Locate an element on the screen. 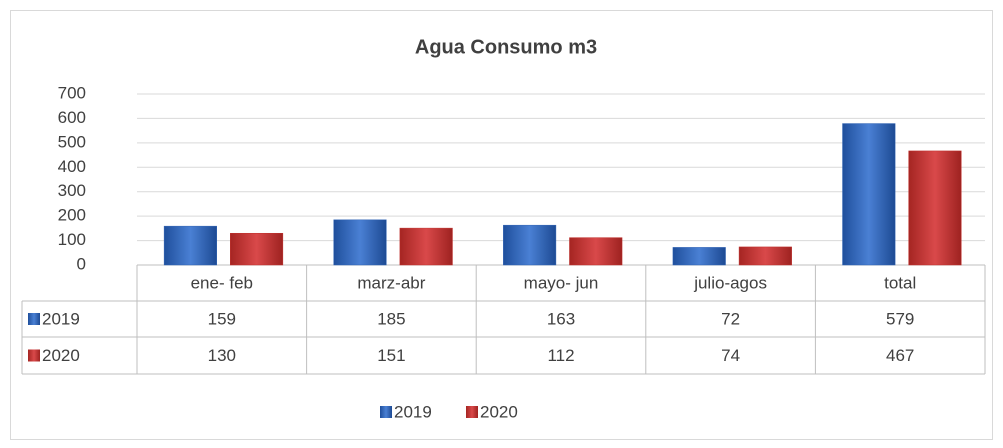  y-tick-label: 500 is located at coordinates (72, 141).